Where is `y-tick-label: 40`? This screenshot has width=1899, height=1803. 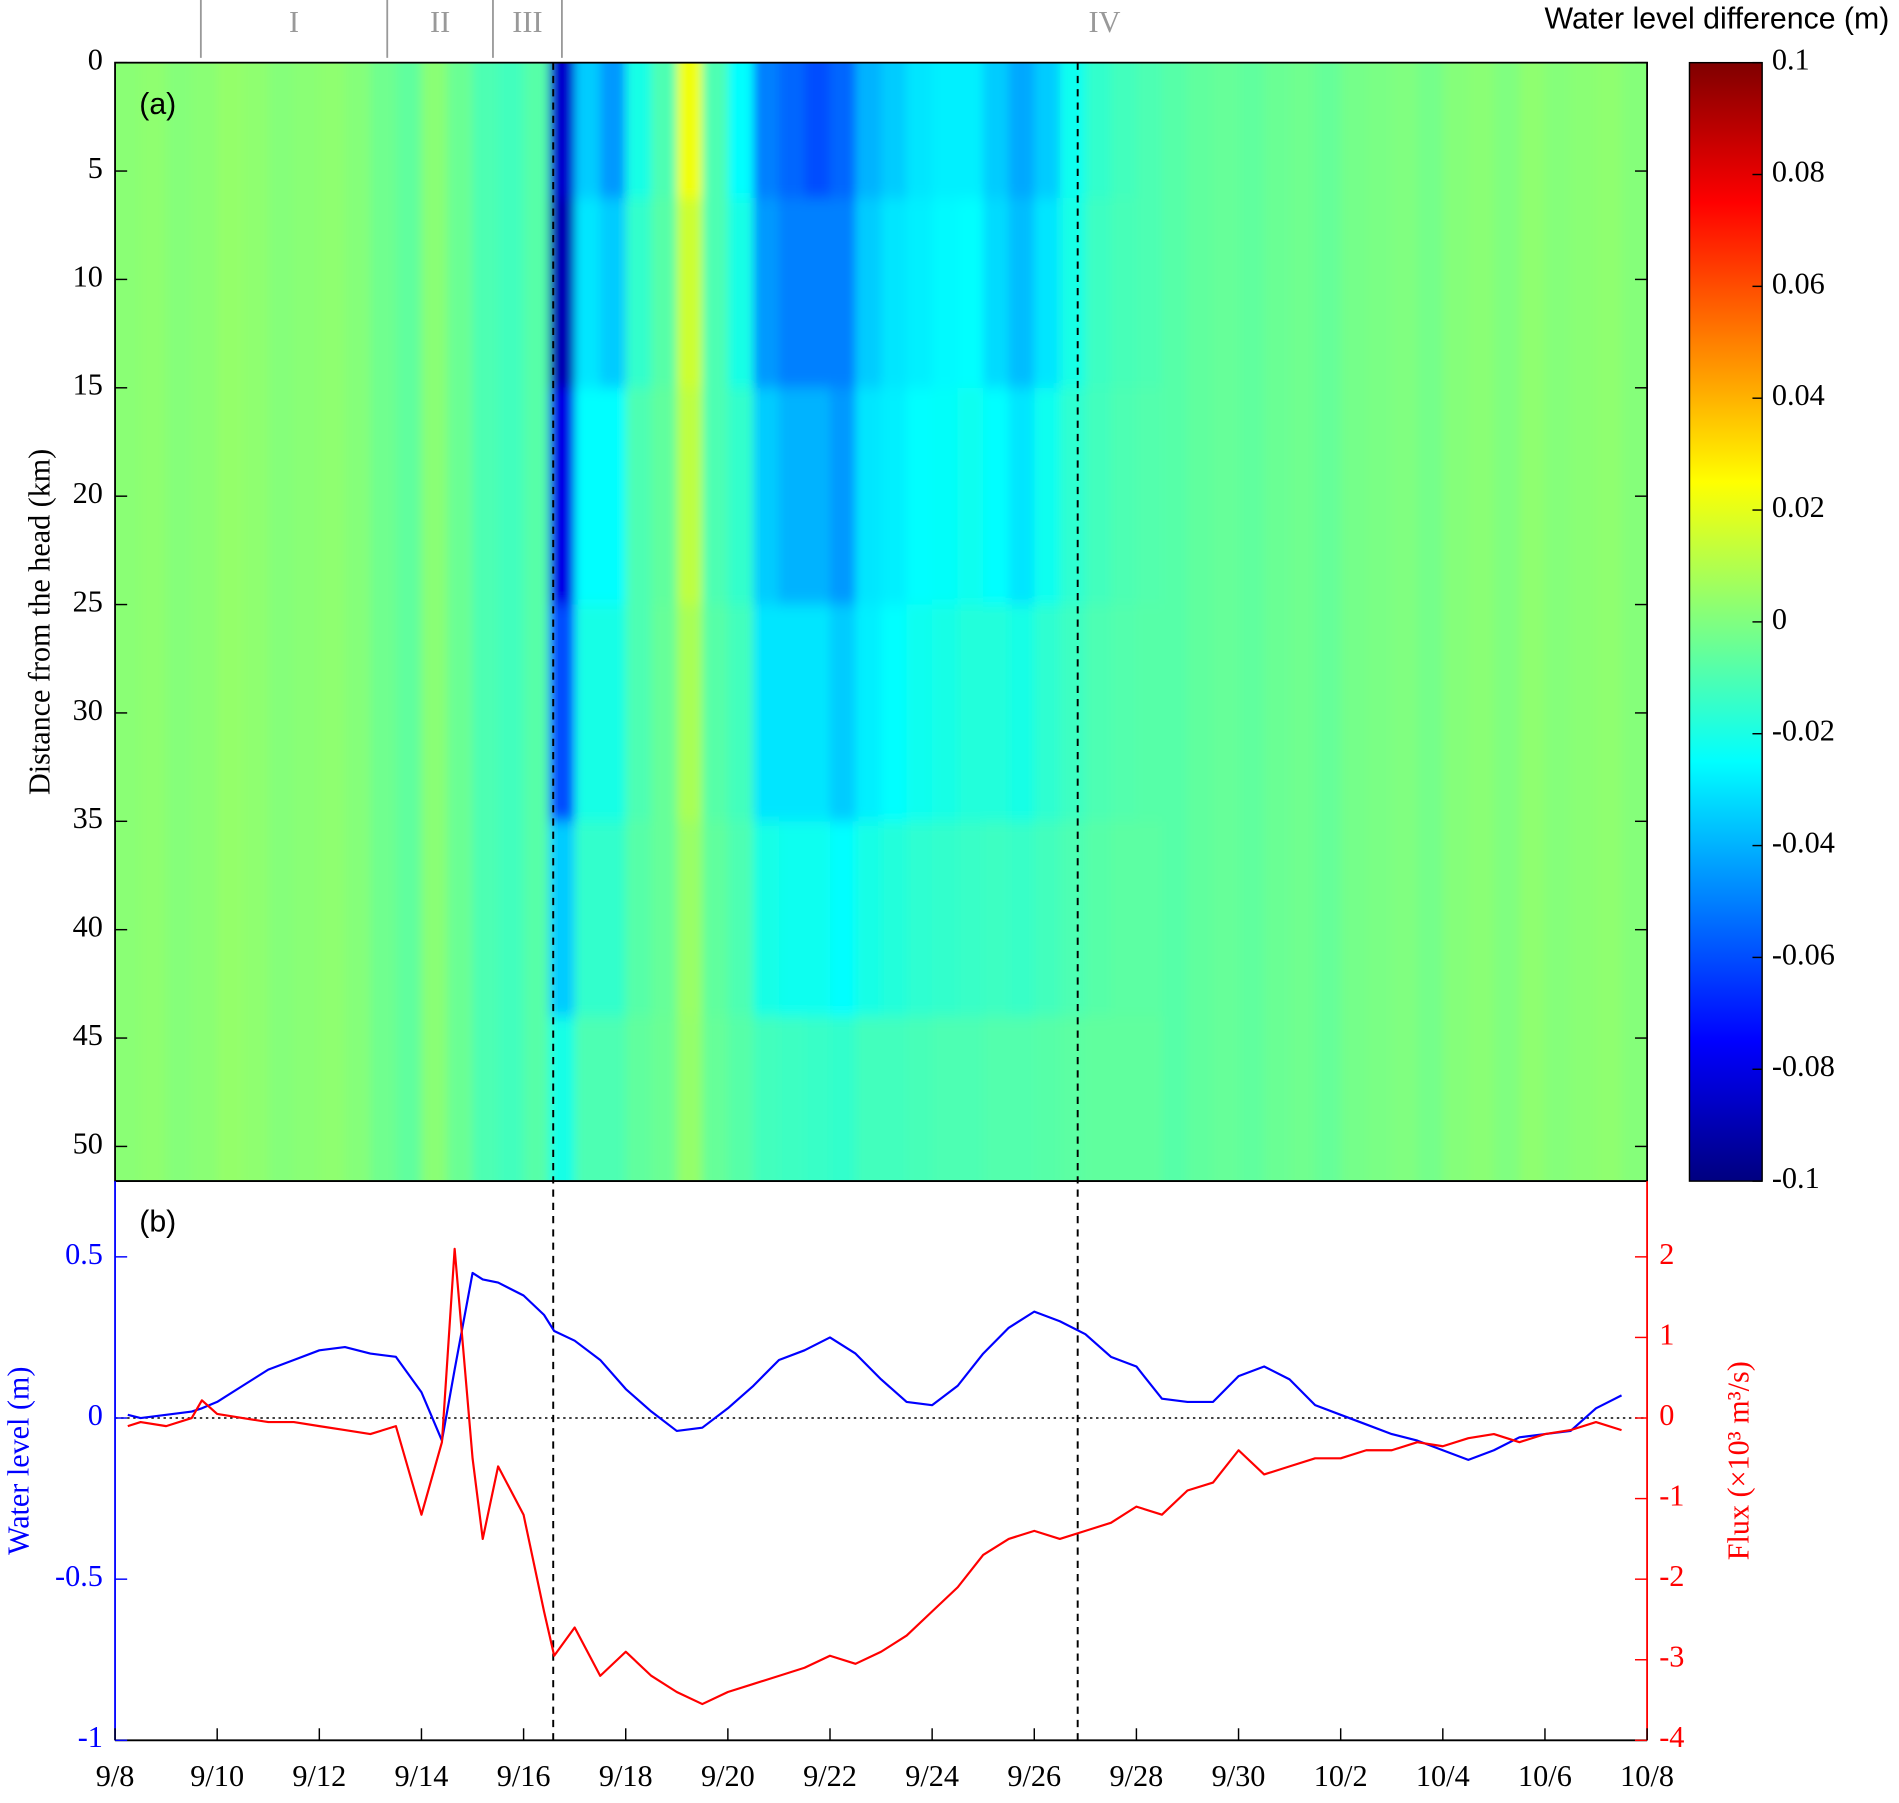 y-tick-label: 40 is located at coordinates (88, 927).